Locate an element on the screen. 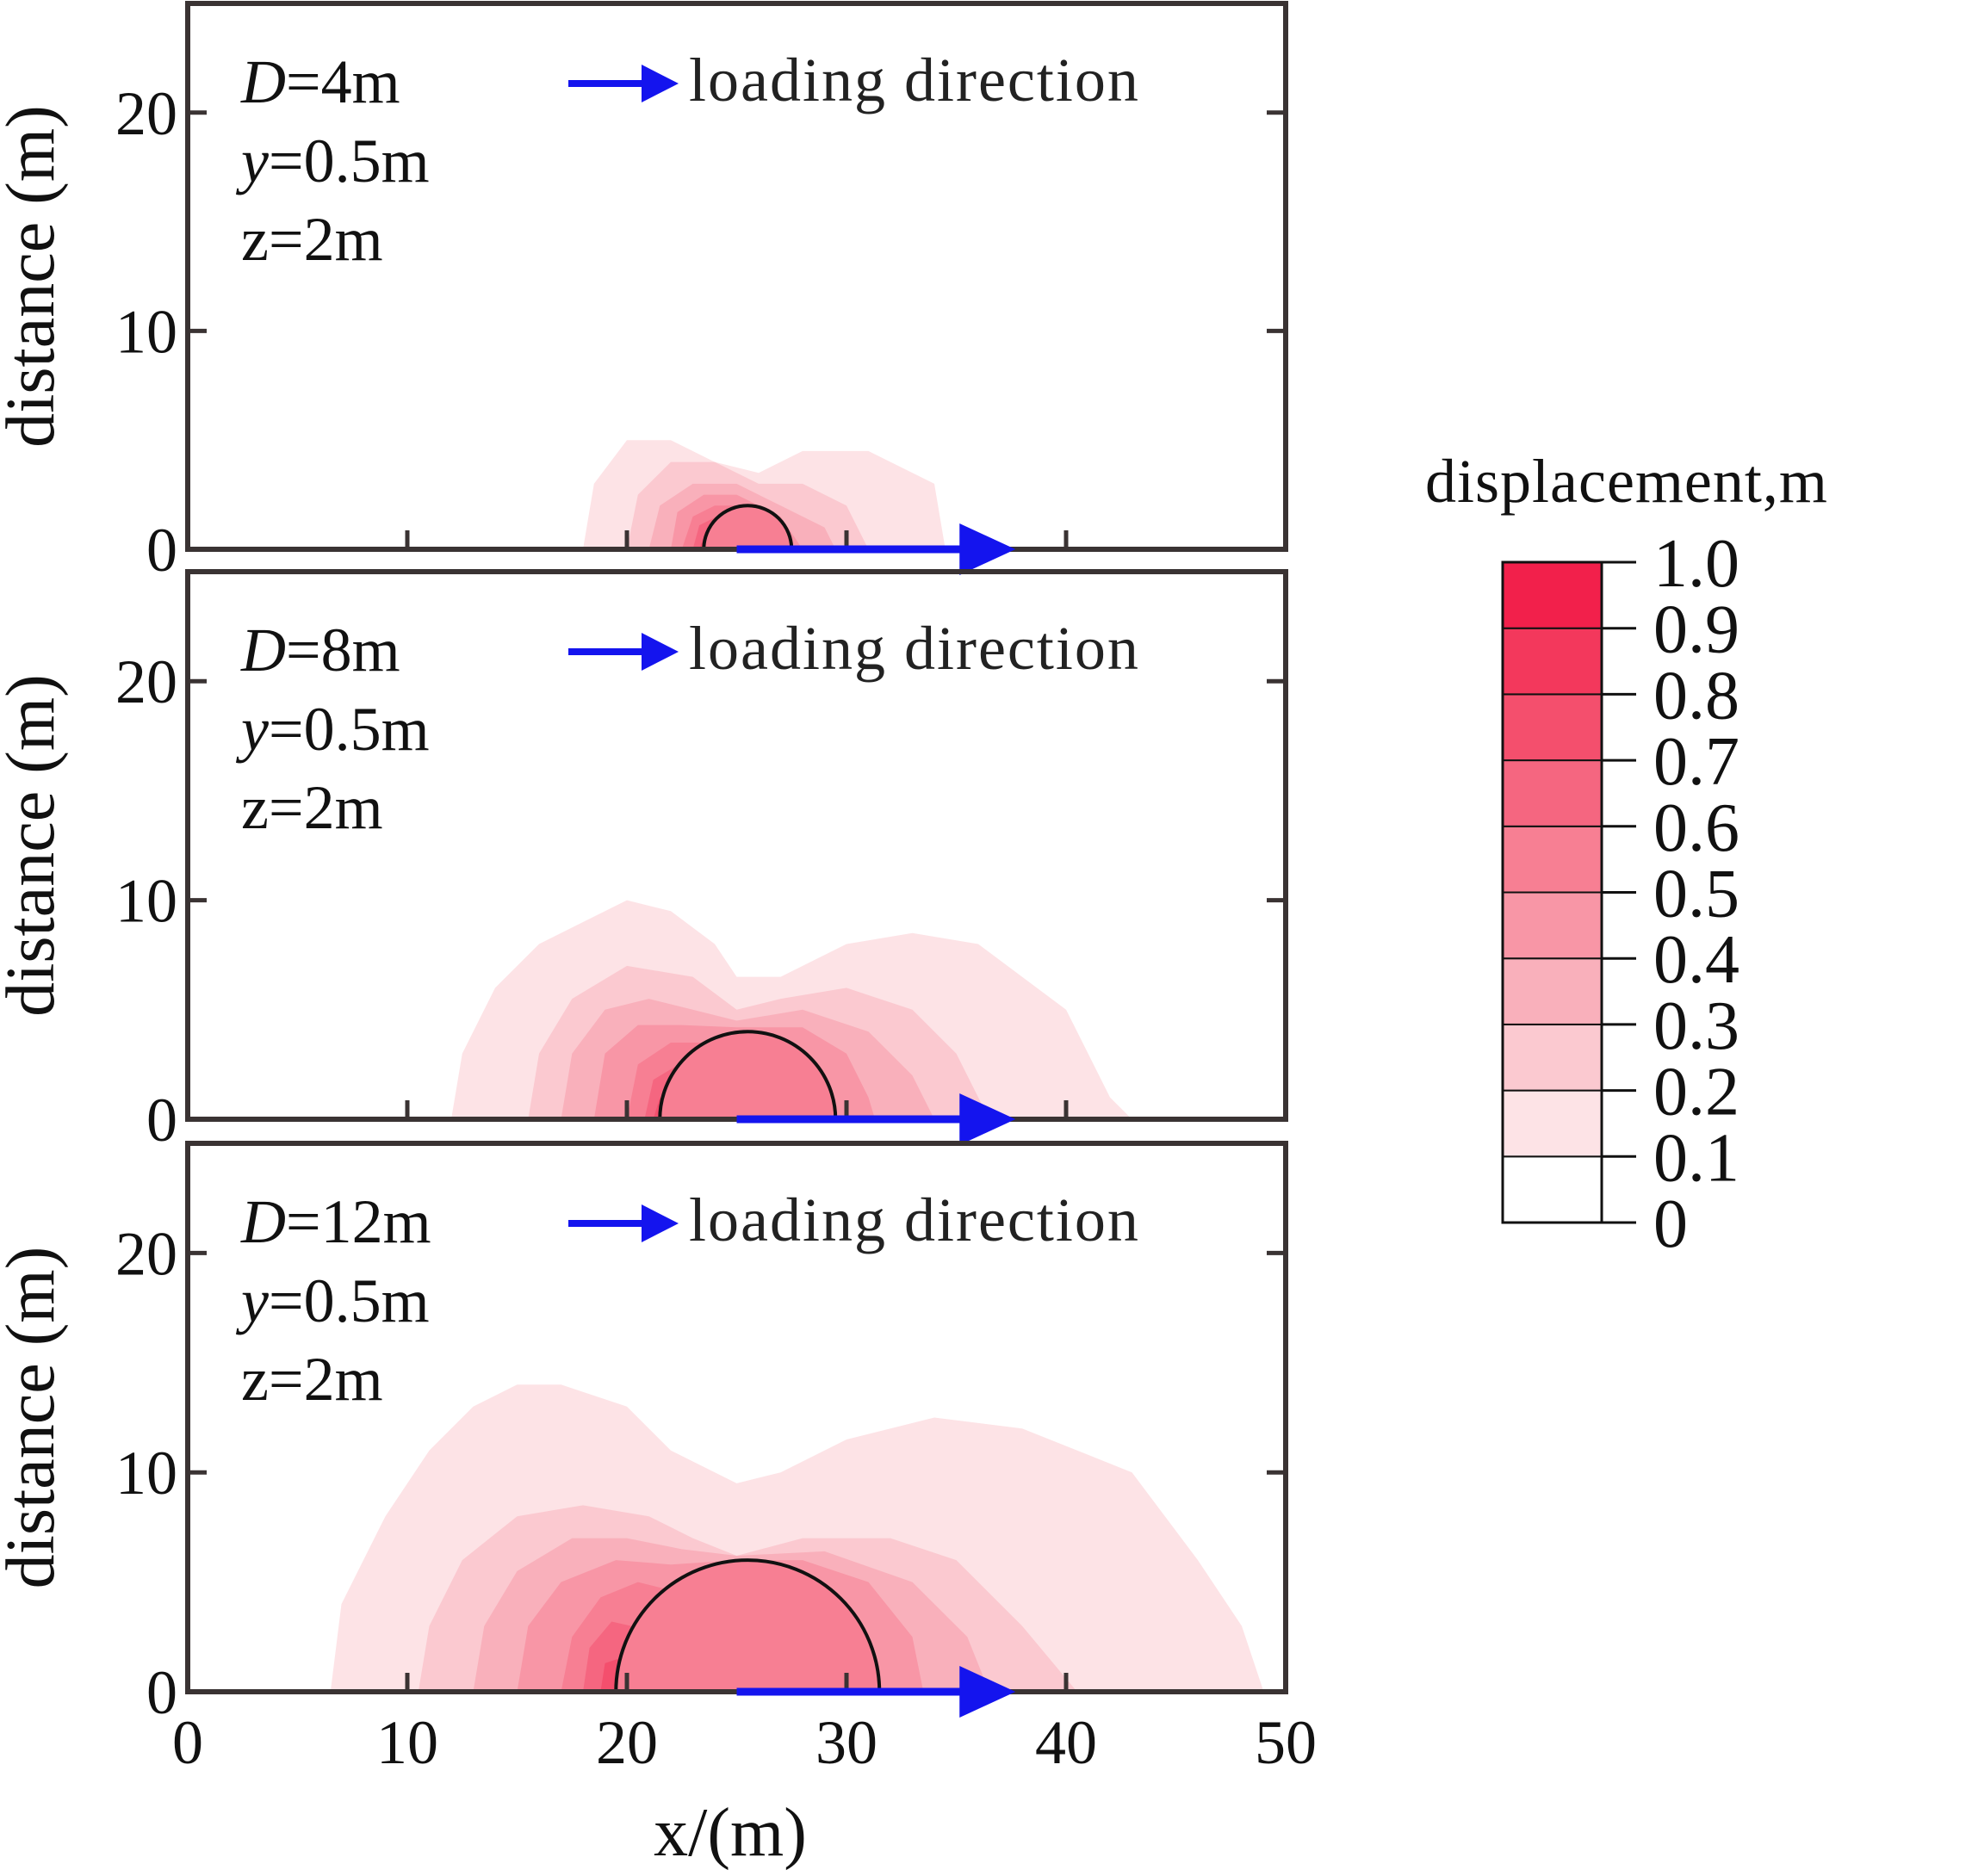 Image resolution: width=1972 pixels, height=1876 pixels. annotation-D: D=12m is located at coordinates (335, 1221).